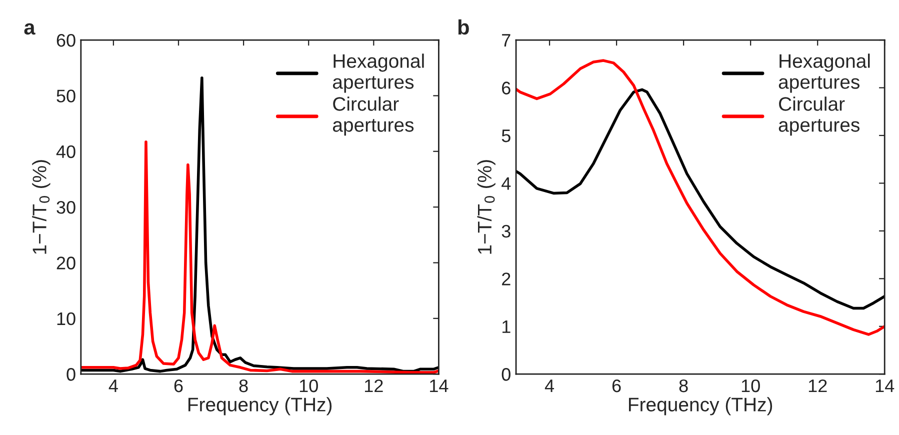 The width and height of the screenshot is (899, 435). What do you see at coordinates (506, 136) in the screenshot?
I see `y-tick-label: 5` at bounding box center [506, 136].